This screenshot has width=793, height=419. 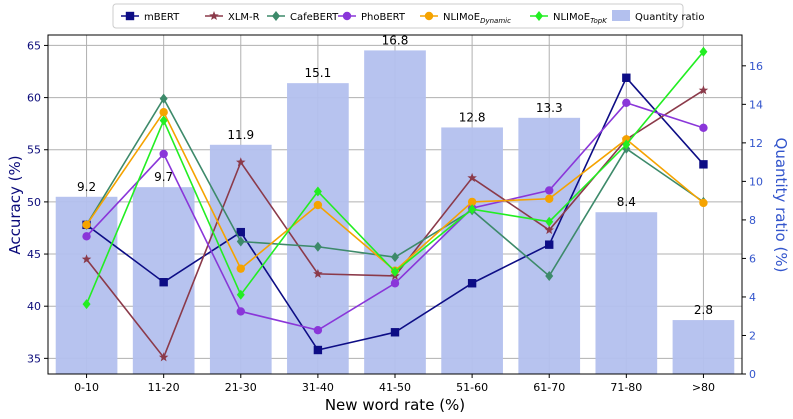 I want to click on legend-entry: Quantity ratio, so click(x=658, y=16).